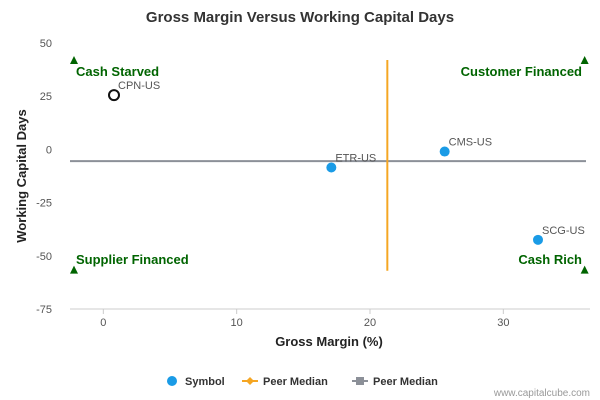 The image size is (600, 400). I want to click on legend: Symbol Peer Median Peer Median, so click(302, 382).